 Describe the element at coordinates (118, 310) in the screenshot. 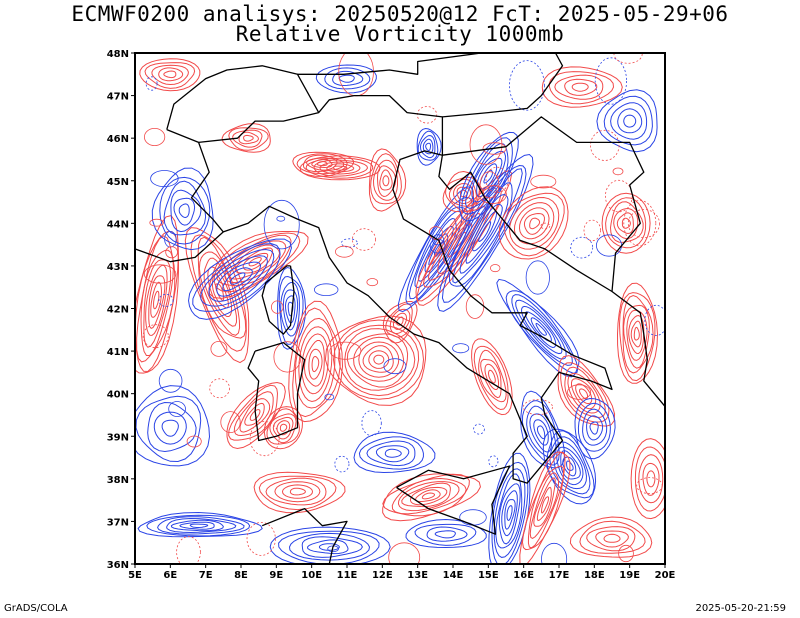

I see `y-tick-label: 42N` at that location.